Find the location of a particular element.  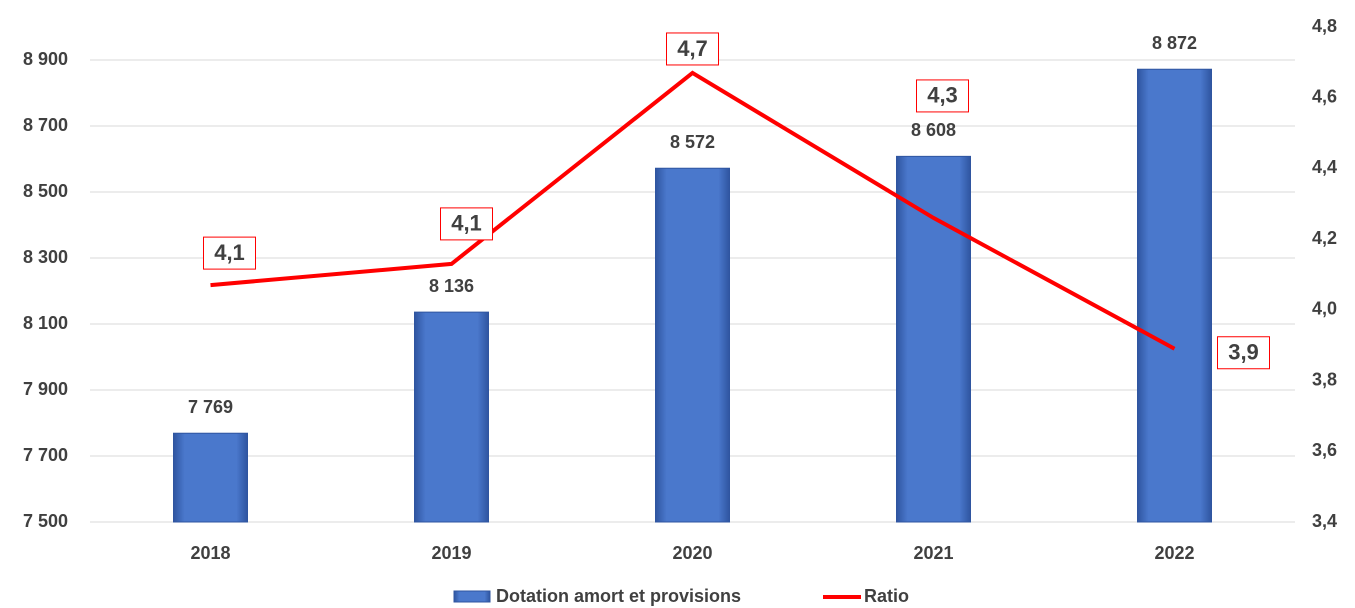

ratio-value-label: 4,3 is located at coordinates (942, 95).